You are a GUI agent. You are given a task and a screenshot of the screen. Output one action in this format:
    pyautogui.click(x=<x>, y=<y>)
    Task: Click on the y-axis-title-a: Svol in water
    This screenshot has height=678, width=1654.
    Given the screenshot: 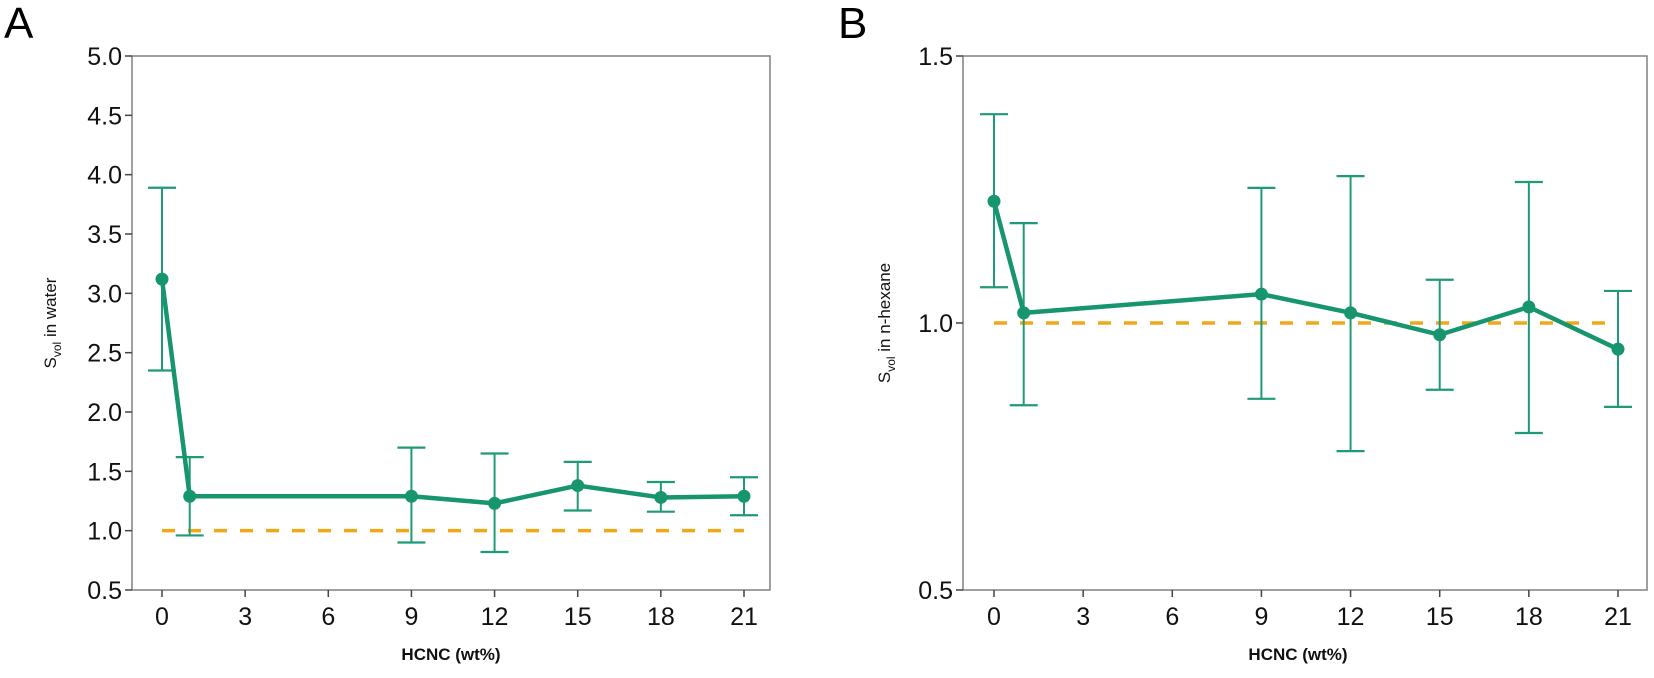 What is the action you would take?
    pyautogui.click(x=52, y=322)
    